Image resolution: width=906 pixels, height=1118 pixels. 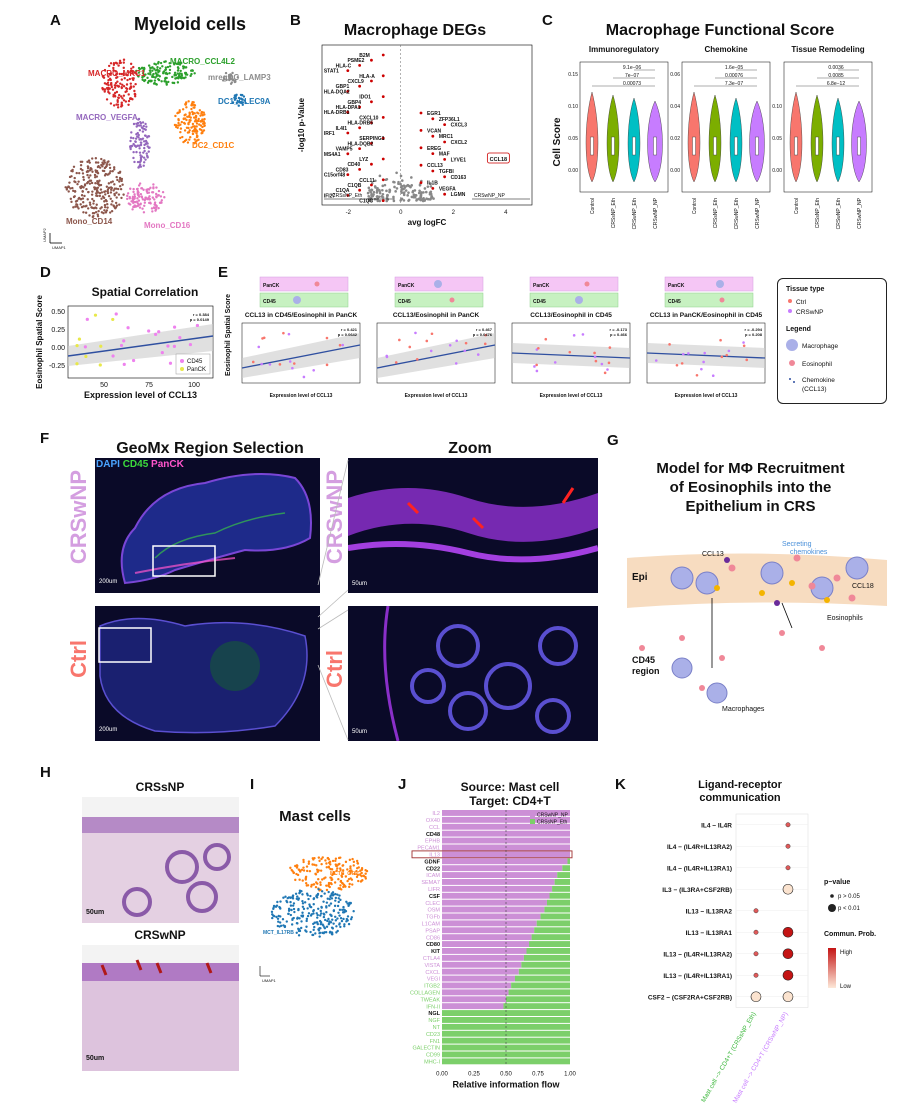 I want to click on highlight-gene: CCL18, so click(x=498, y=160).